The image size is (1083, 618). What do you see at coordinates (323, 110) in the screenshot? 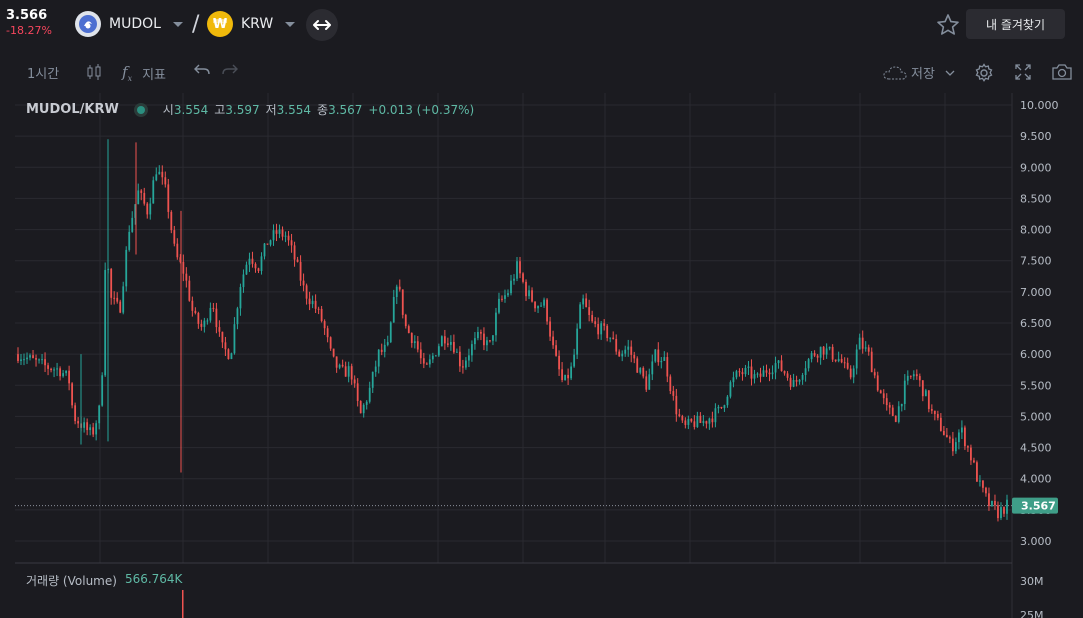
I see `legend-close-label: 종` at bounding box center [323, 110].